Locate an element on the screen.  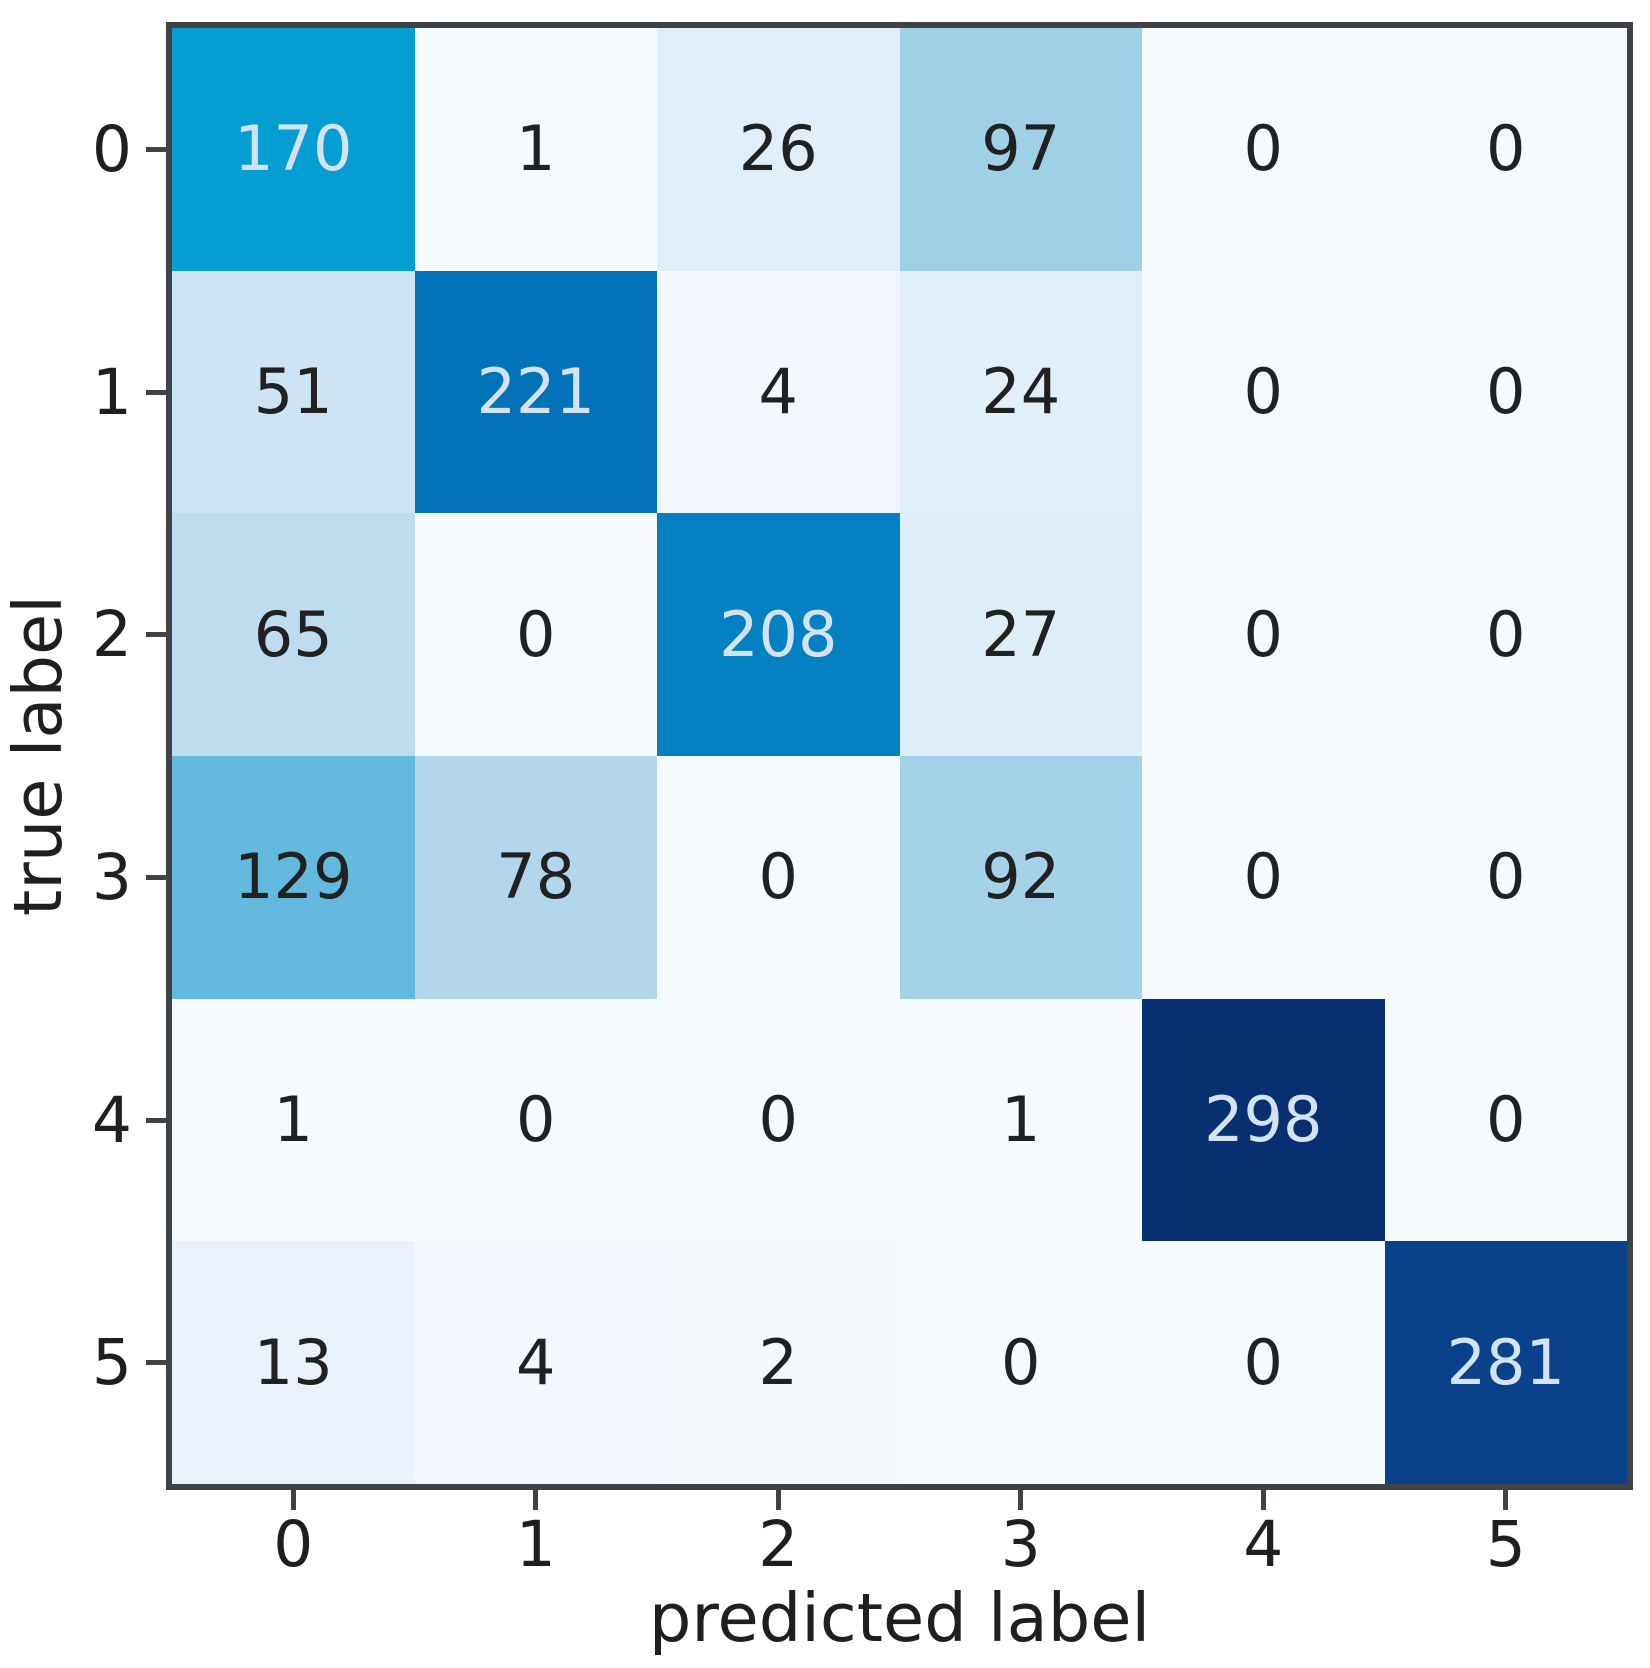
x-tick-marks is located at coordinates (899, 1500).